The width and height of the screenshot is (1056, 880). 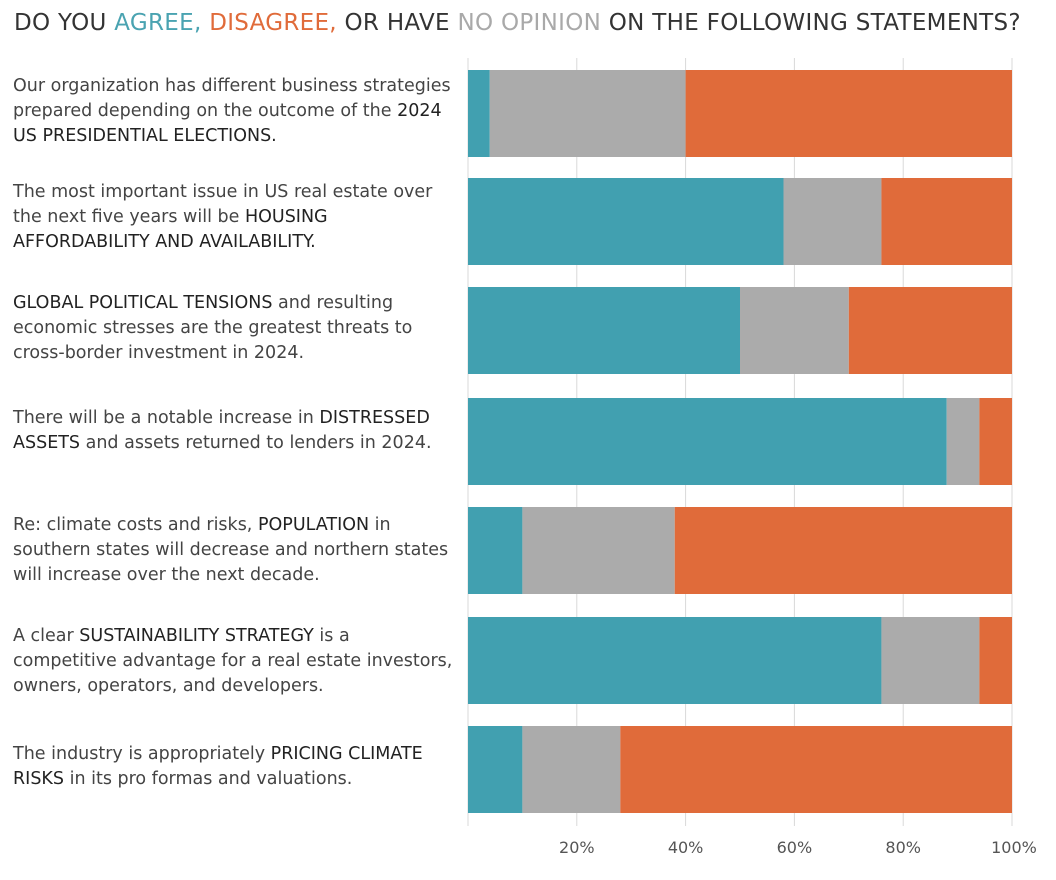 What do you see at coordinates (529, 23) in the screenshot?
I see `title-no-opinion: NO OPINION` at bounding box center [529, 23].